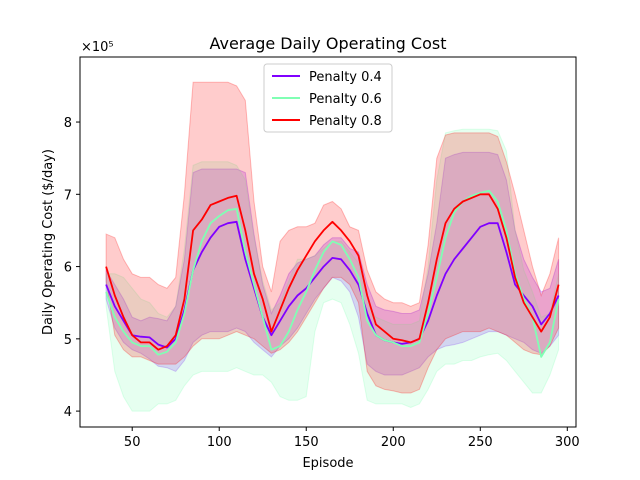  I want to click on x-tick-label: 250, so click(480, 442).